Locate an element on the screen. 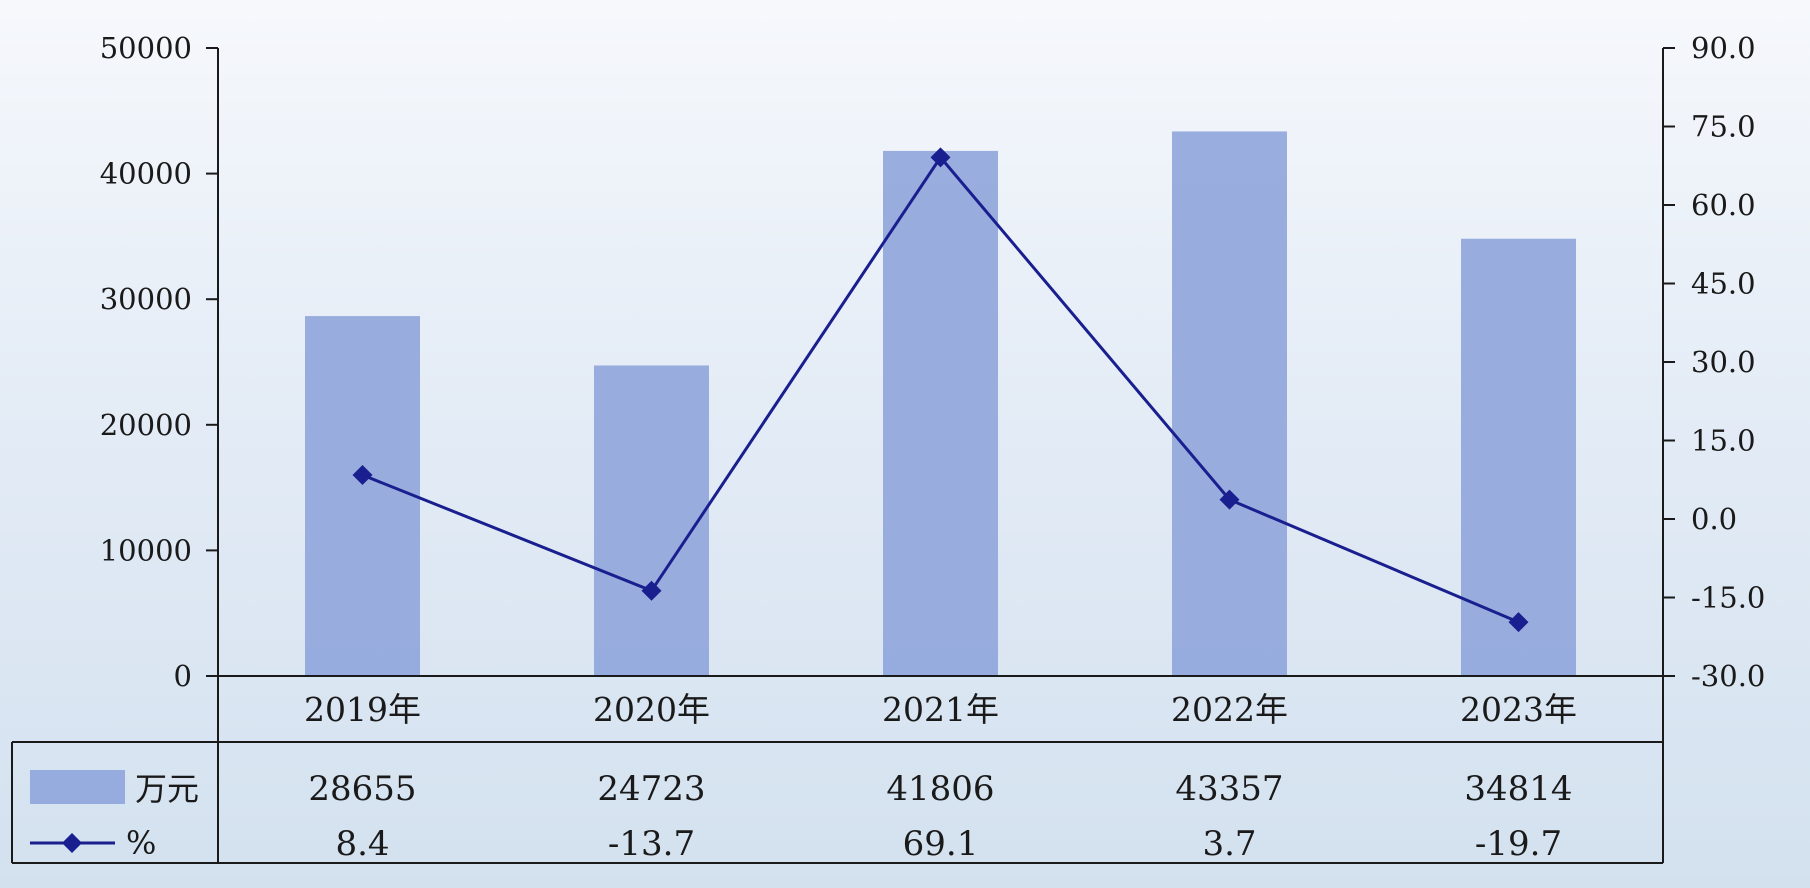  table-line-value-3: 3.7 is located at coordinates (1229, 844).